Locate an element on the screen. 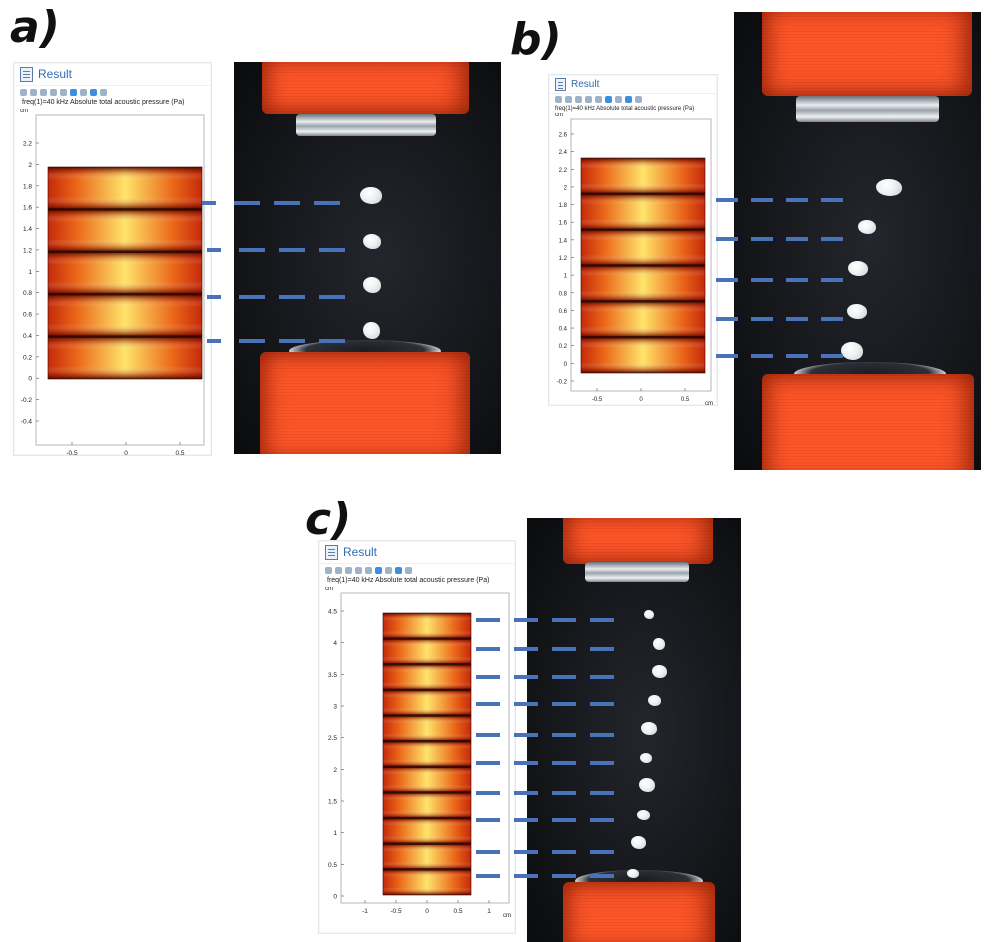  y-tick-label: 0.8 is located at coordinates (563, 294).